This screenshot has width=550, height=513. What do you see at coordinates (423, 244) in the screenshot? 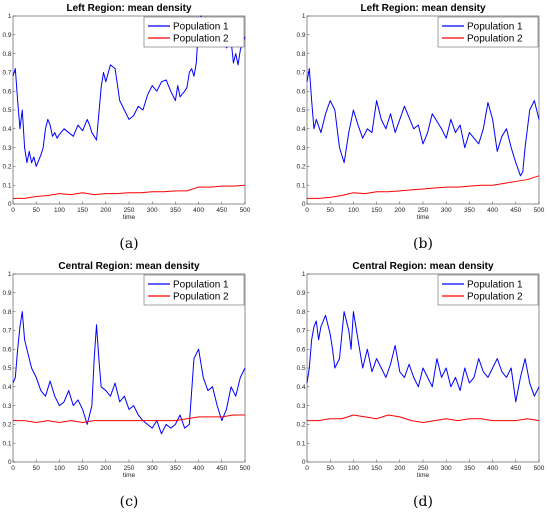
I see `panel-caption: (b)` at bounding box center [423, 244].